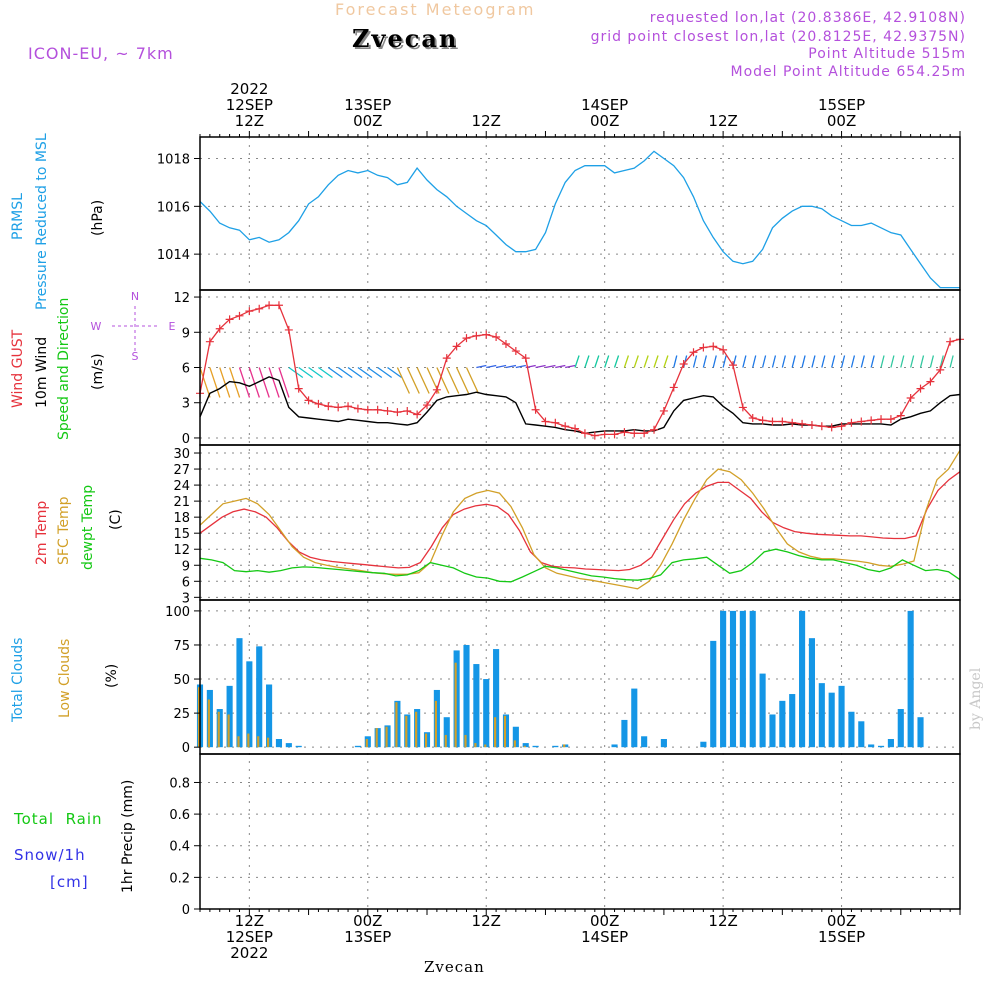 The width and height of the screenshot is (1000, 1000). Describe the element at coordinates (186, 598) in the screenshot. I see `temp-tick-label: 3` at that location.